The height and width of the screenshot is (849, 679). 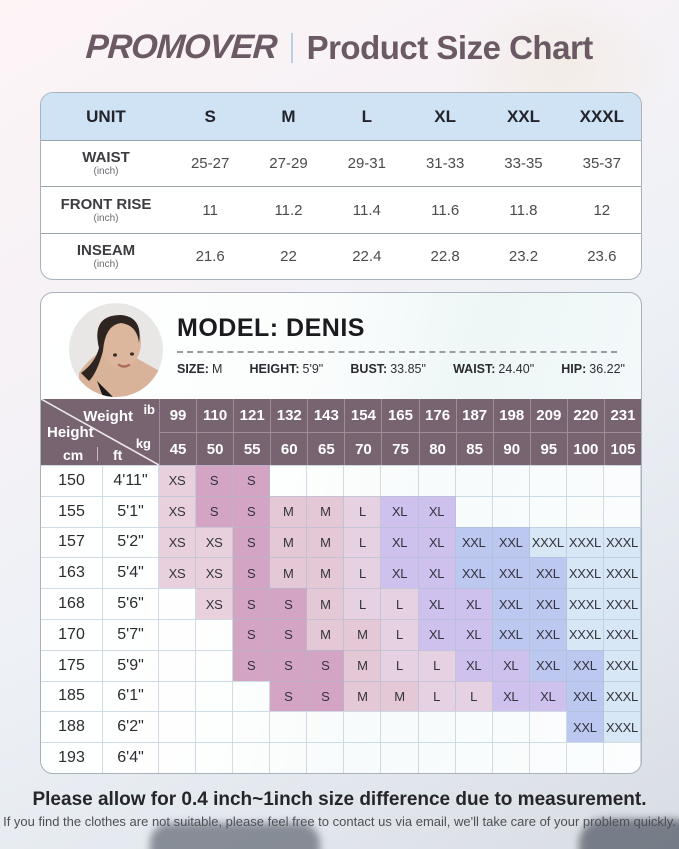 What do you see at coordinates (72, 696) in the screenshot?
I see `height-cm-cell: 185` at bounding box center [72, 696].